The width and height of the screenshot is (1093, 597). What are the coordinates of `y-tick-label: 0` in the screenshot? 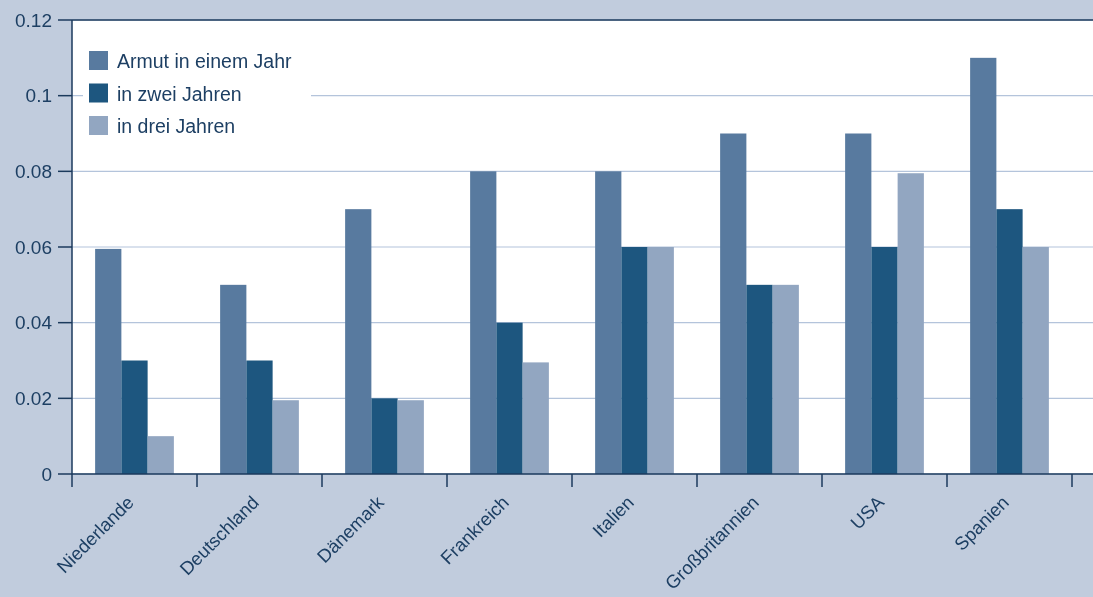 It's located at (46, 474).